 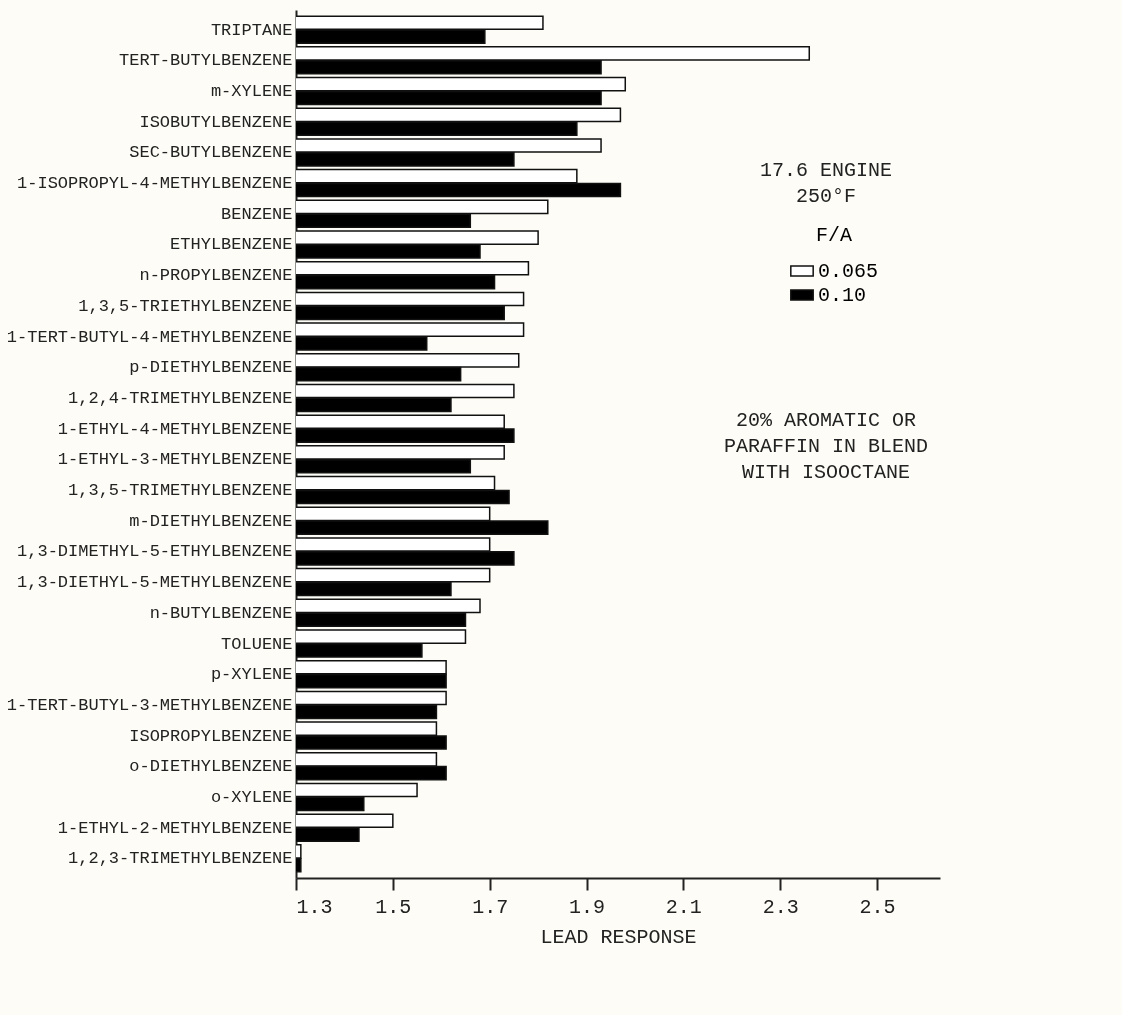 What do you see at coordinates (211, 521) in the screenshot?
I see `y-tick-label: m-DIETHYLBENZENE` at bounding box center [211, 521].